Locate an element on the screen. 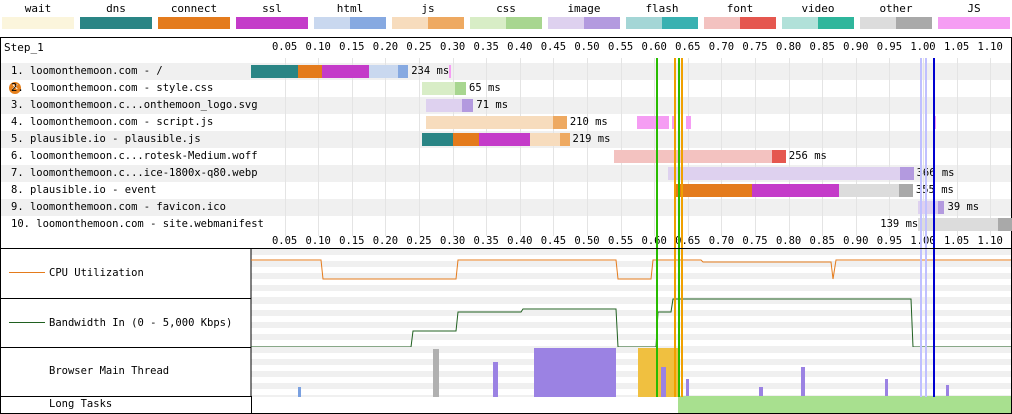  axis-tick-label: 0.30 is located at coordinates (452, 47).